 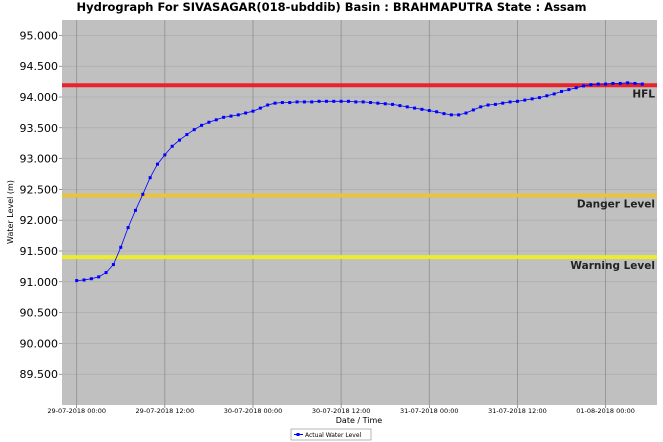 I want to click on legend: Actual Water Level, so click(x=331, y=434).